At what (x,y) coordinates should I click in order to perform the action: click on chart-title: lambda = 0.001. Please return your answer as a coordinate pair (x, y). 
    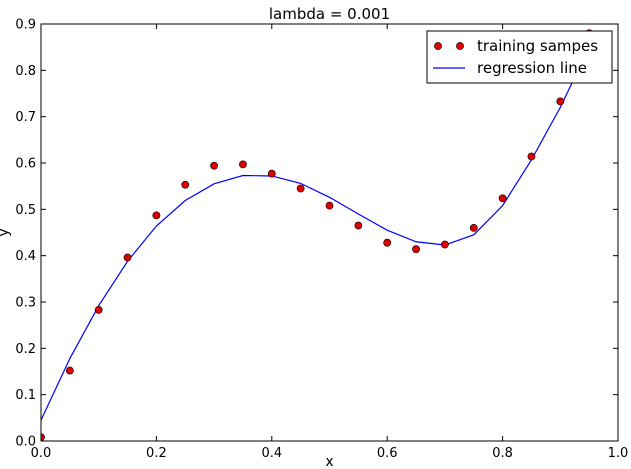
    Looking at the image, I should click on (329, 14).